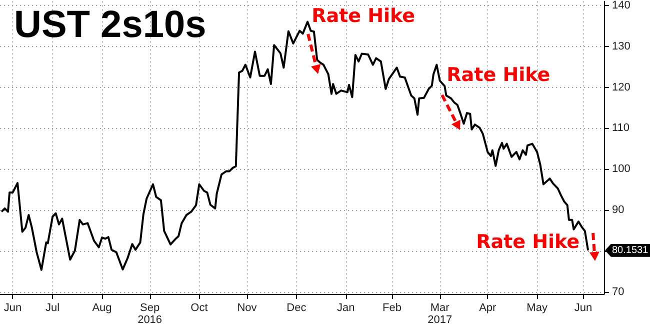  What do you see at coordinates (150, 314) in the screenshot?
I see `x-tick-label: Sep 2016` at bounding box center [150, 314].